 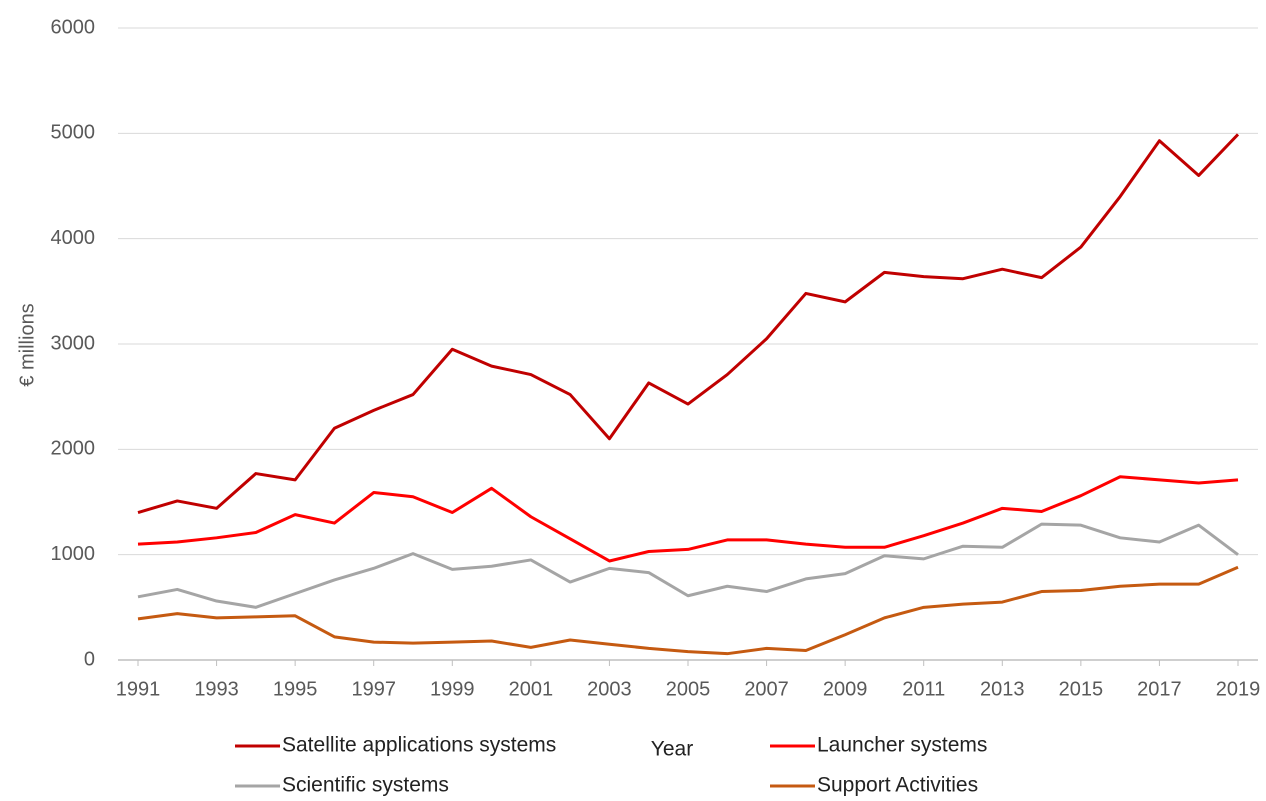 What do you see at coordinates (452, 689) in the screenshot?
I see `x-tick-label: 1999` at bounding box center [452, 689].